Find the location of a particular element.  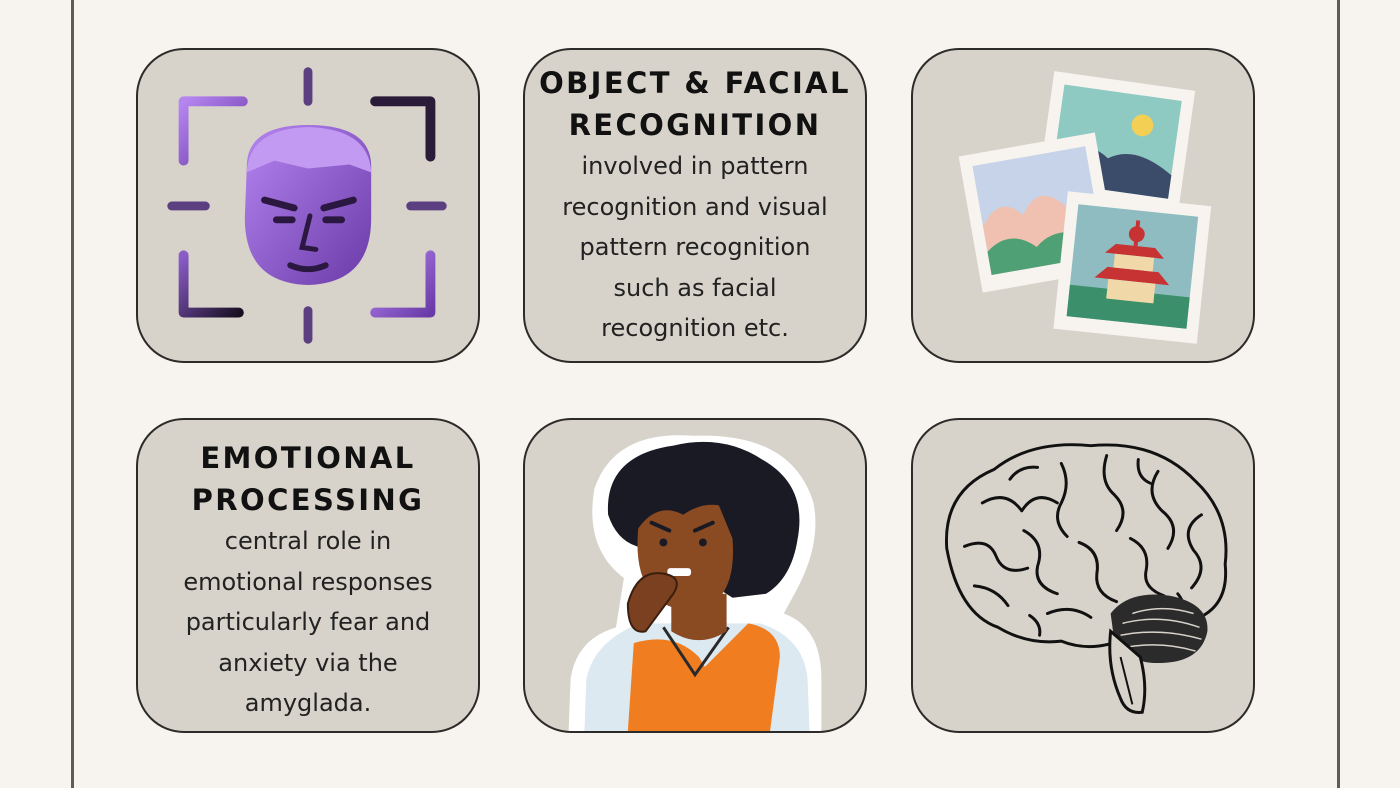

brain-card is located at coordinates (1083, 575).